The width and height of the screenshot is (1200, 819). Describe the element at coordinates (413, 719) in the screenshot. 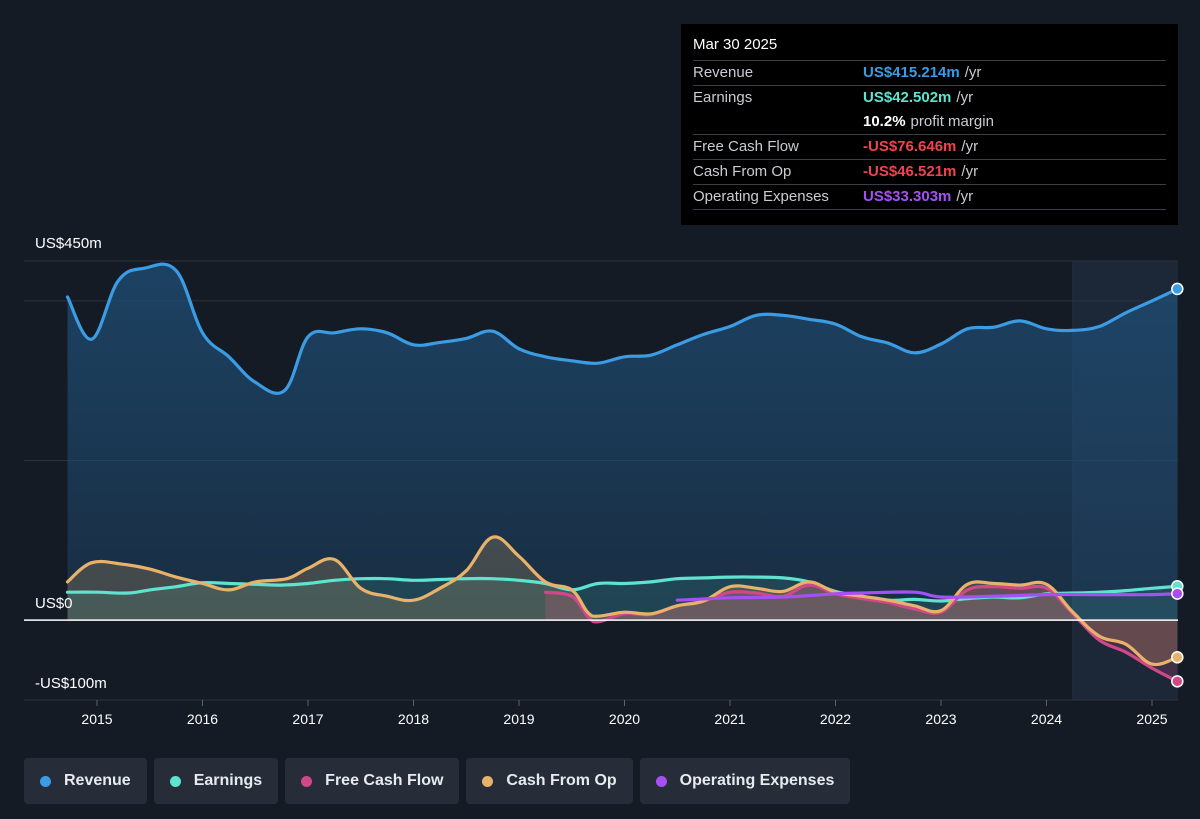

I see `x-tick-label: 2018` at that location.